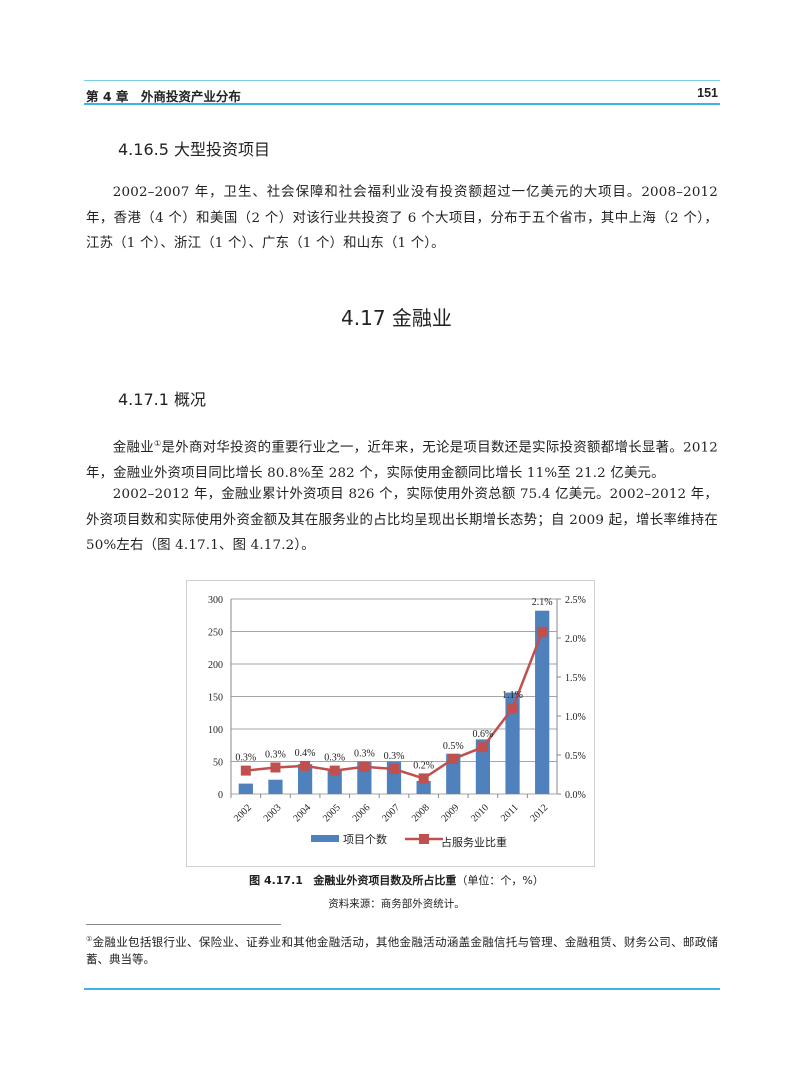  Describe the element at coordinates (575, 600) in the screenshot. I see `right-tick-label: 2.5%` at that location.